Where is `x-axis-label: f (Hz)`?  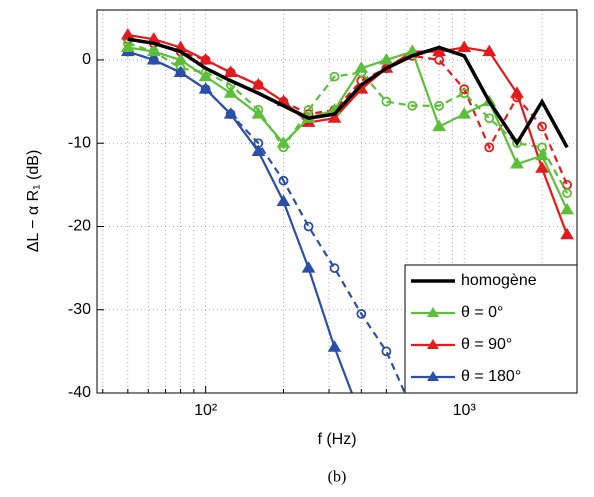
x-axis-label: f (Hz) is located at coordinates (336, 439).